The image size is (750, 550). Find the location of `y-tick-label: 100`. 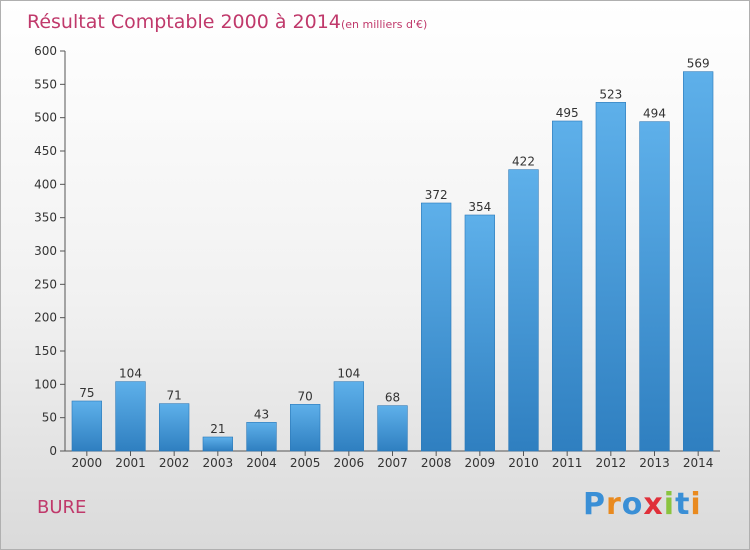

y-tick-label: 100 is located at coordinates (45, 384).